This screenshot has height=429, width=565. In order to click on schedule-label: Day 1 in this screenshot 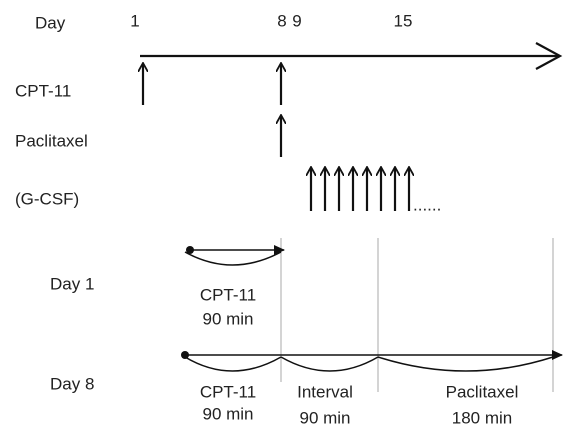, I will do `click(72, 283)`.